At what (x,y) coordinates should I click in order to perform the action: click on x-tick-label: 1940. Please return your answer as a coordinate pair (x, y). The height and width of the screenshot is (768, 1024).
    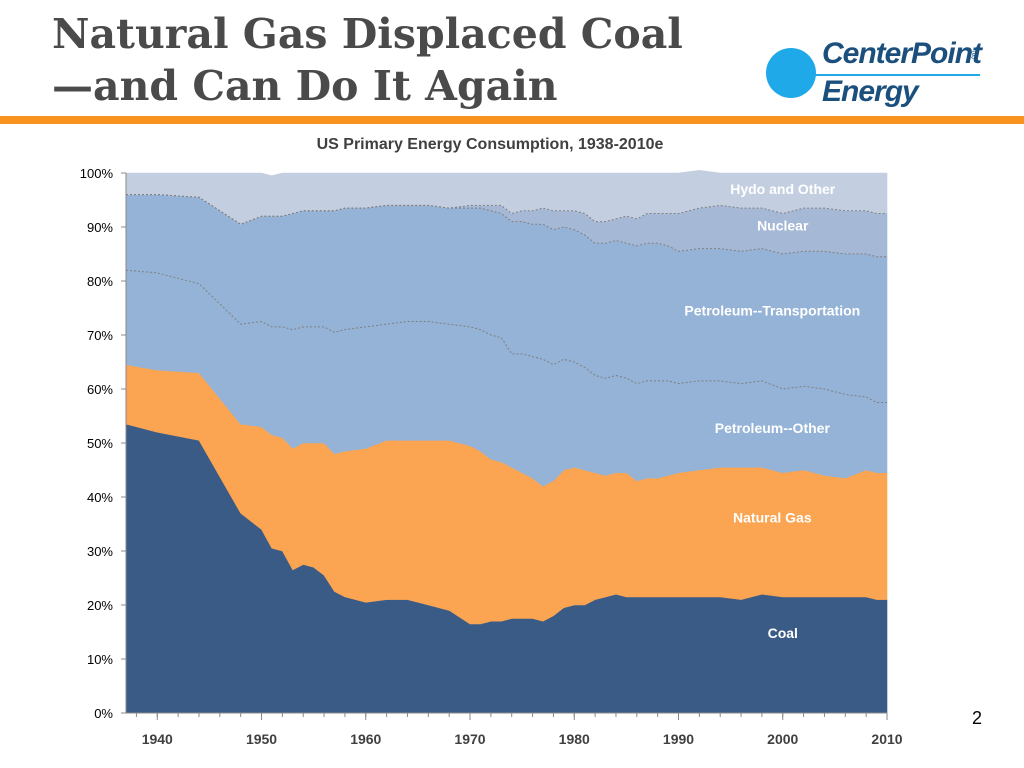
    Looking at the image, I should click on (157, 739).